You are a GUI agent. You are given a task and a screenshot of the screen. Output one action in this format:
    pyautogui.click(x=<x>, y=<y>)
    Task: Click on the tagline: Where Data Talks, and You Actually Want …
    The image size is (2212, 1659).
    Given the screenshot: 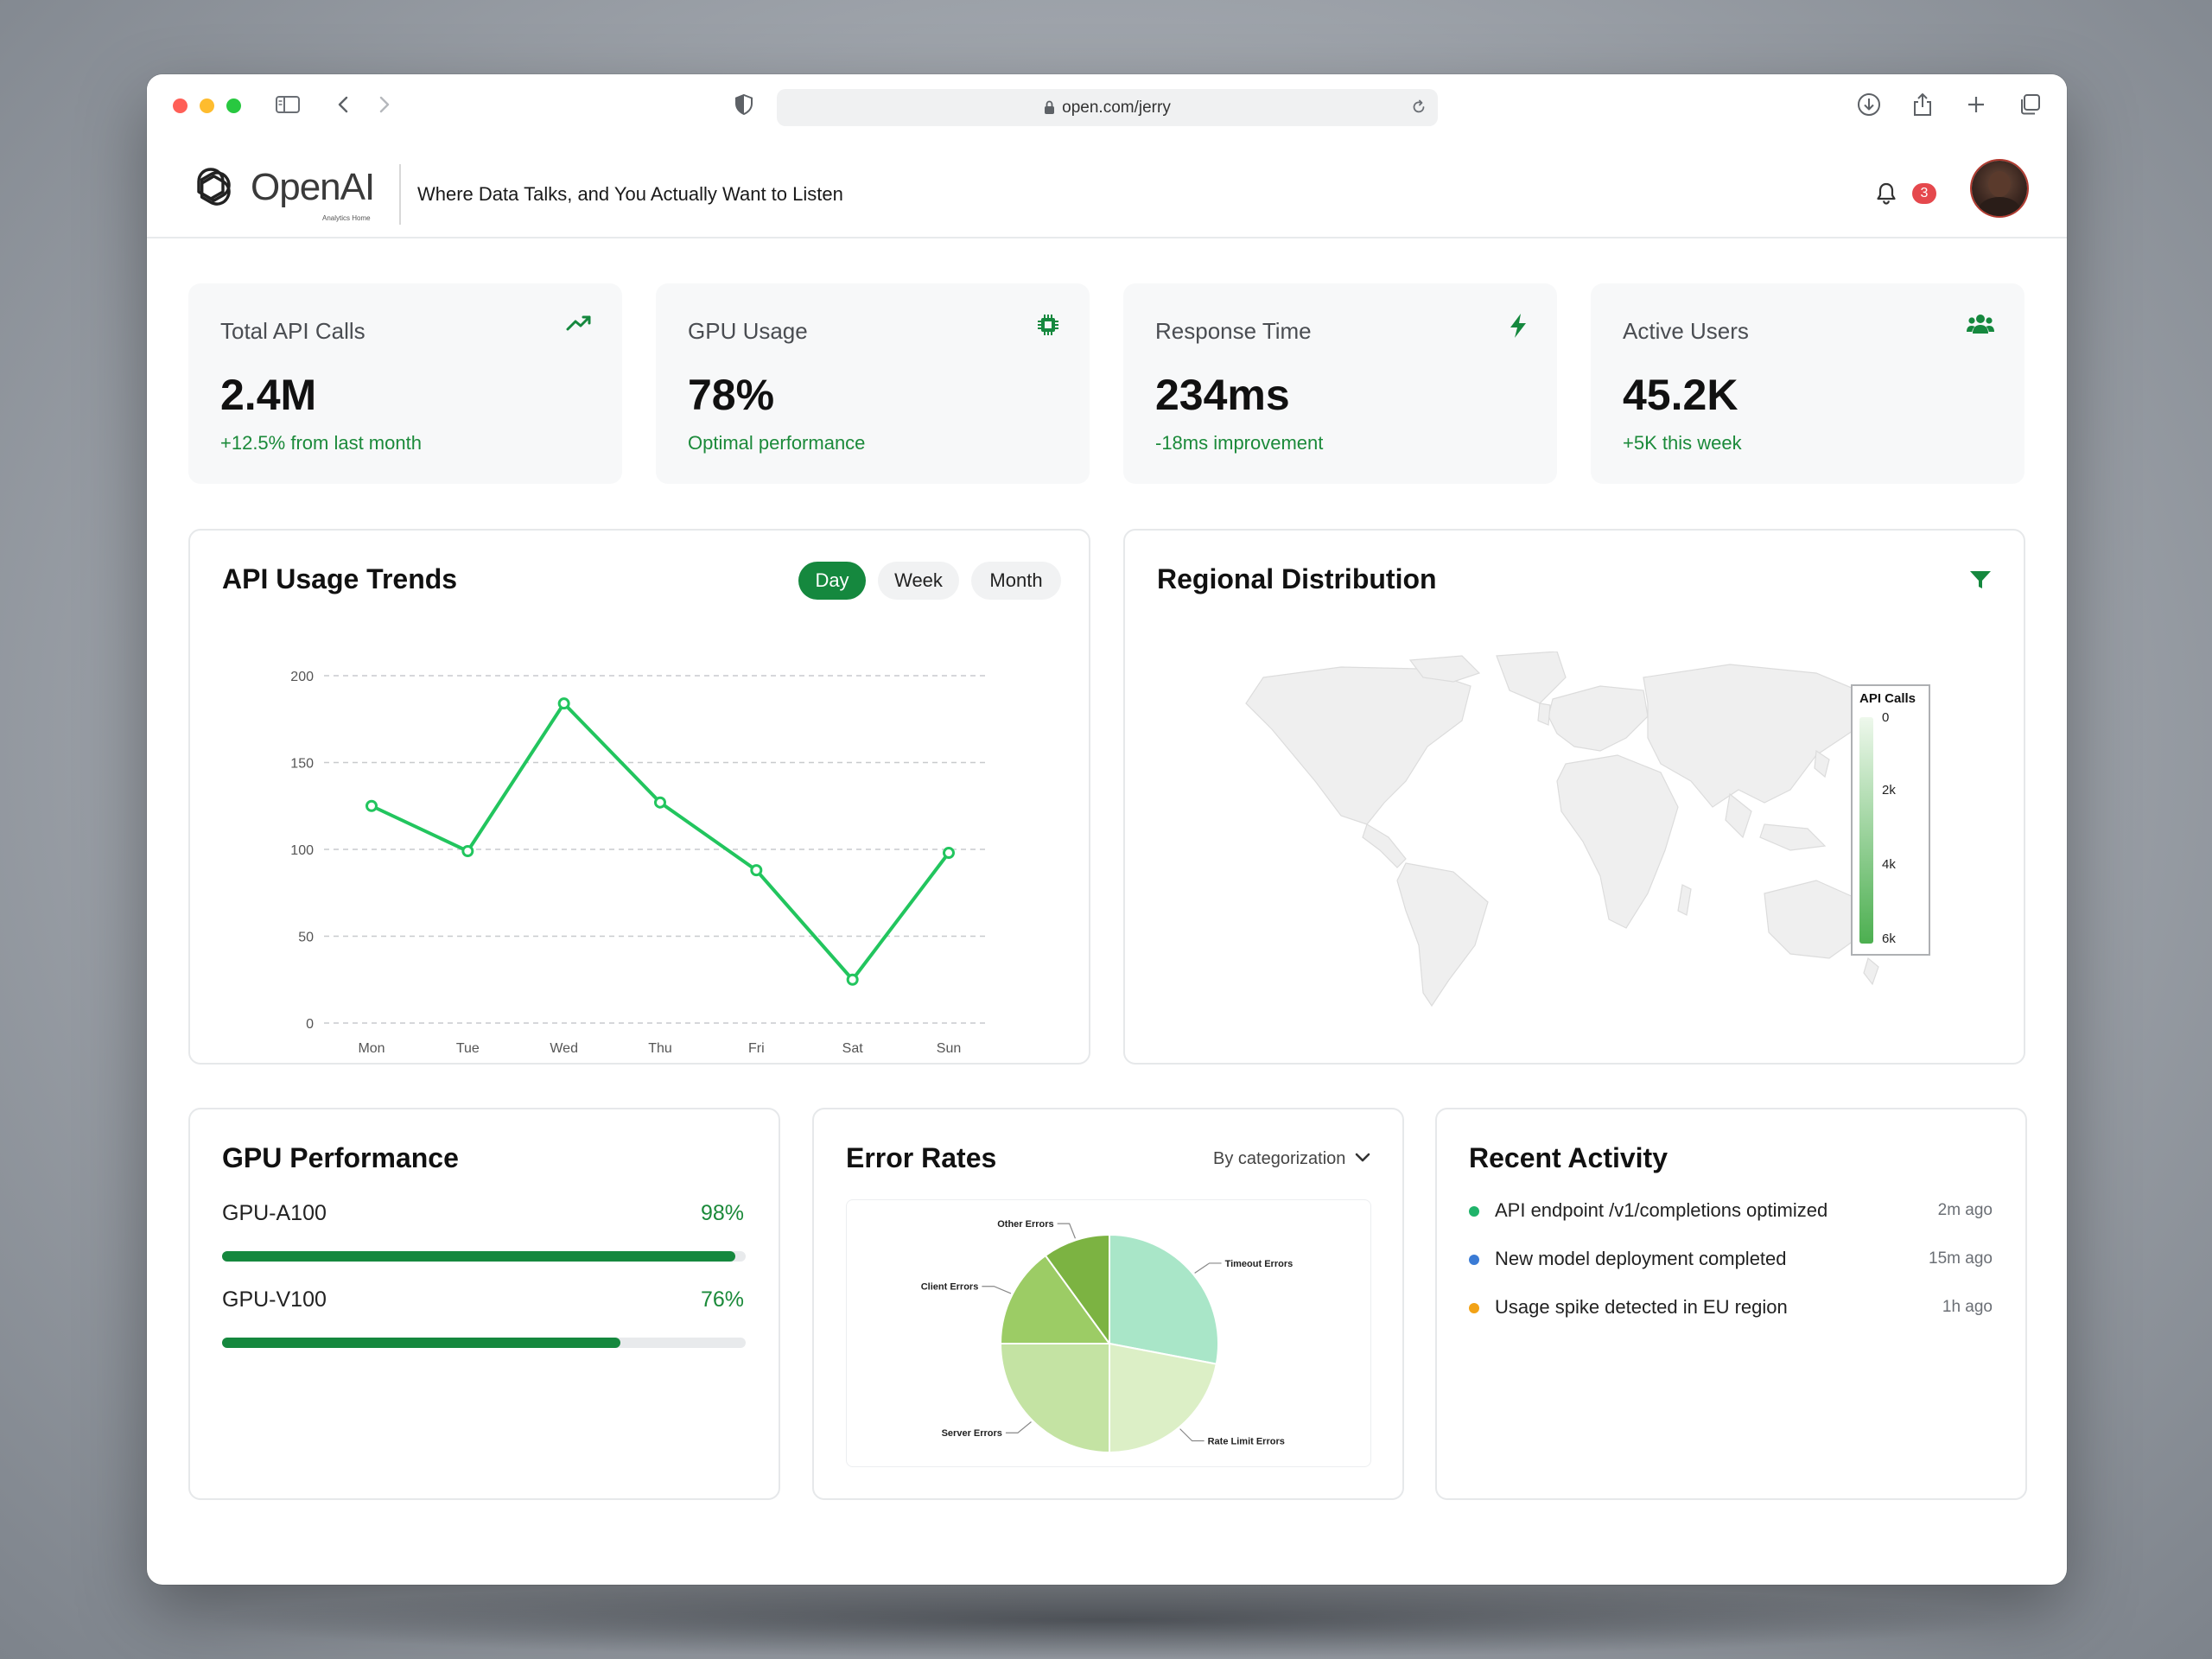 What is the action you would take?
    pyautogui.click(x=630, y=194)
    